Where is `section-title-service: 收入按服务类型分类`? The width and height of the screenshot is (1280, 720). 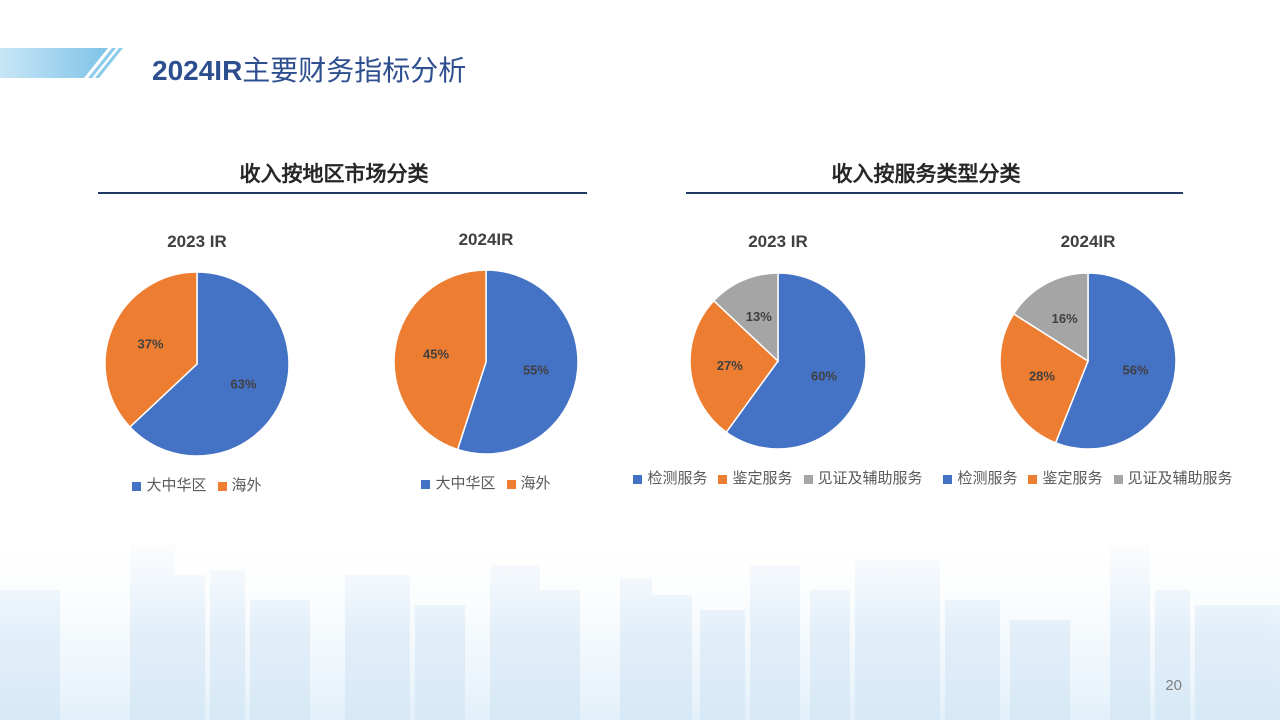
section-title-service: 收入按服务类型分类 is located at coordinates (926, 174).